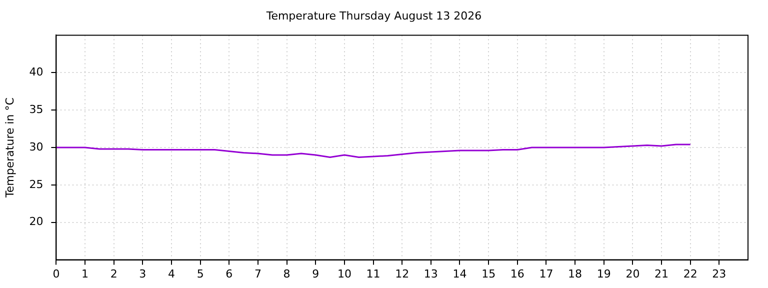 This screenshot has width=768, height=288. What do you see at coordinates (85, 273) in the screenshot?
I see `x-tick-label: 1` at bounding box center [85, 273].